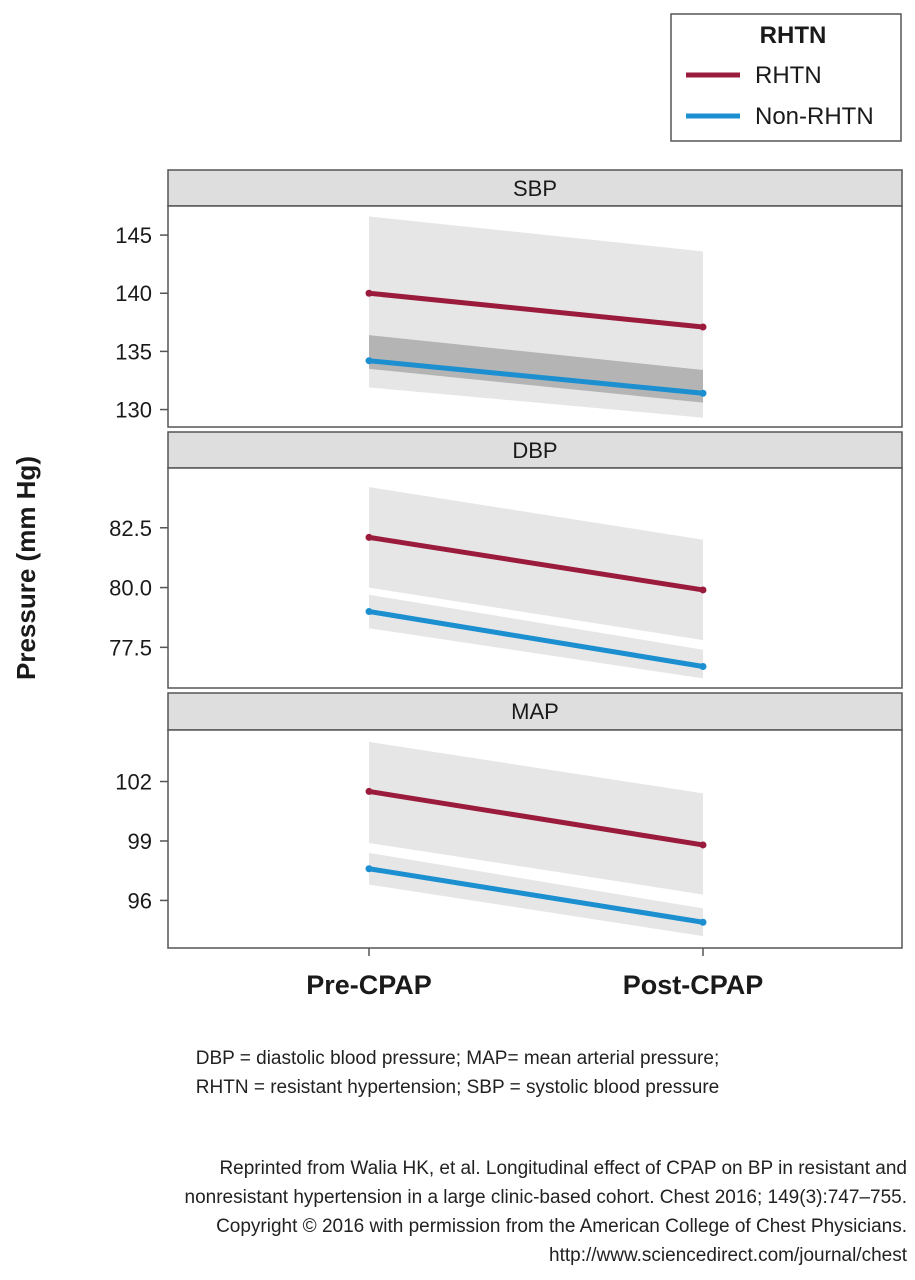  What do you see at coordinates (133, 351) in the screenshot?
I see `y-tick-label: 135` at bounding box center [133, 351].